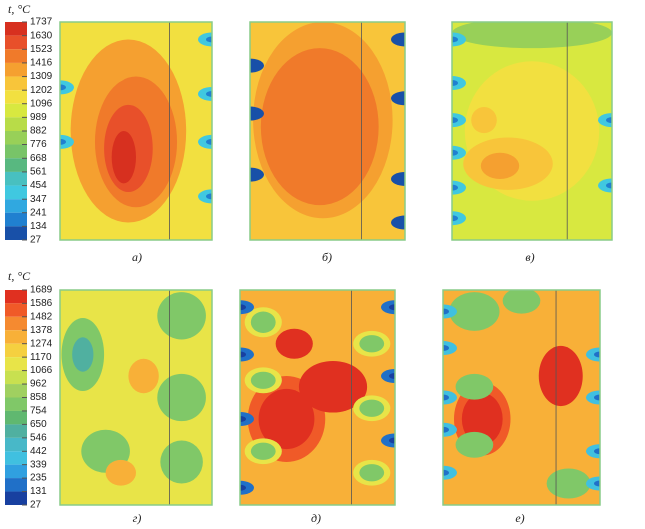  Describe the element at coordinates (36, 505) in the screenshot. I see `colorbar-tick-label: 27` at that location.